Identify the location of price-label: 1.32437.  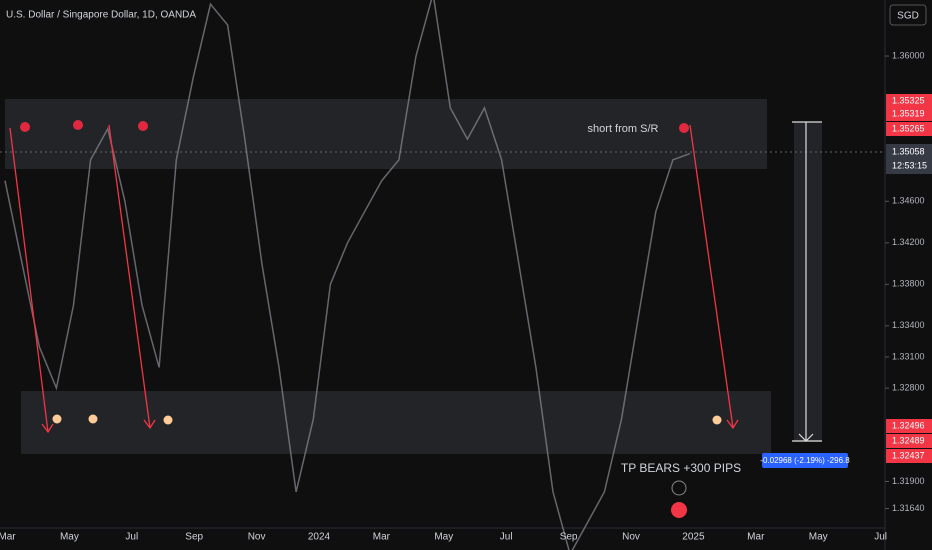
(908, 455).